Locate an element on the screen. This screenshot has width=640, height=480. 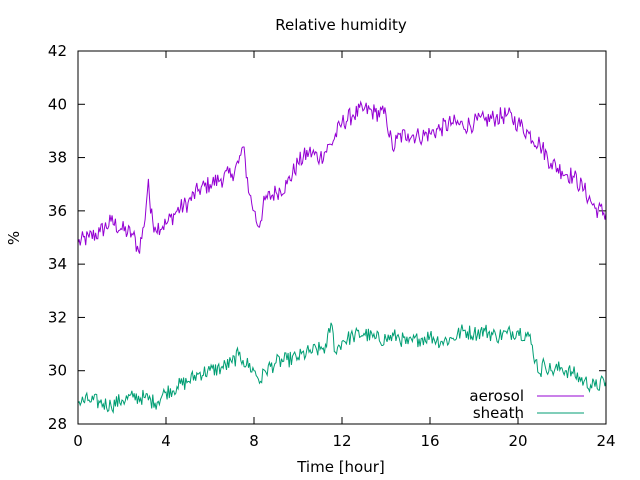
y-tick-label: 38 is located at coordinates (57, 158).